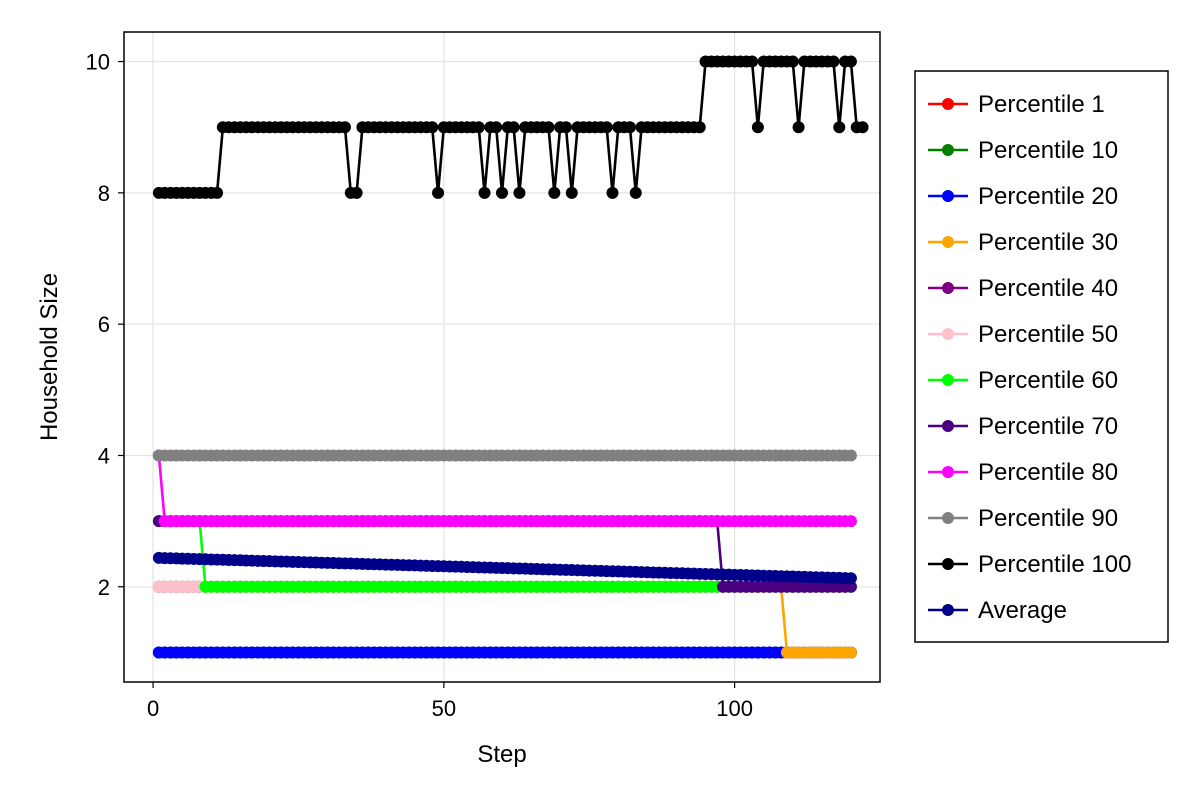  I want to click on x-axis-title: Step, so click(501, 754).